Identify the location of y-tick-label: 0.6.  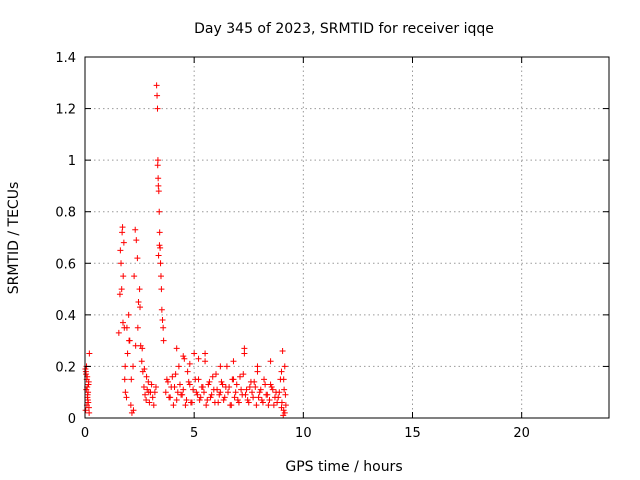
(65, 264).